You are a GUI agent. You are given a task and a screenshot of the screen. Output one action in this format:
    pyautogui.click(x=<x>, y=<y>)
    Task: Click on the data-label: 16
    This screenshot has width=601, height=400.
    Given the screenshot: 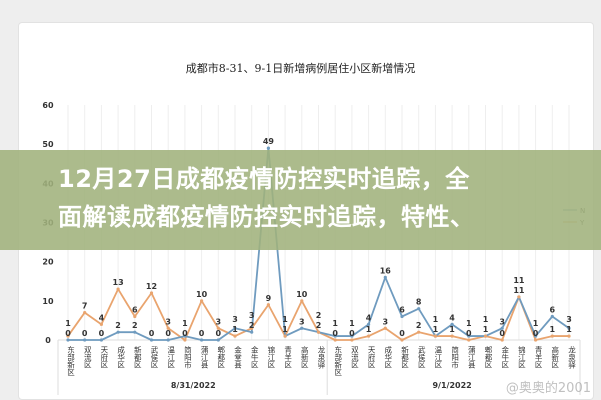 What is the action you would take?
    pyautogui.click(x=386, y=270)
    